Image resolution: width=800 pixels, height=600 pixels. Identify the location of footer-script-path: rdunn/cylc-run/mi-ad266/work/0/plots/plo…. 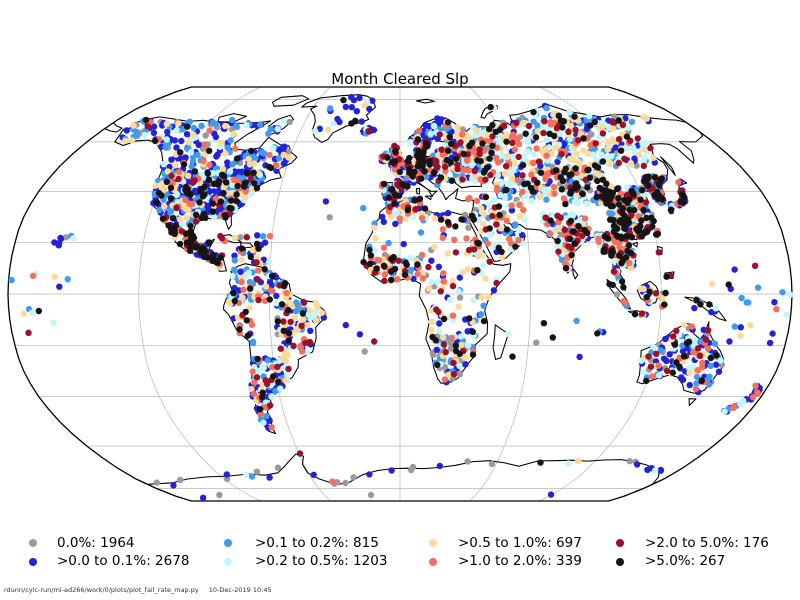
(101, 590).